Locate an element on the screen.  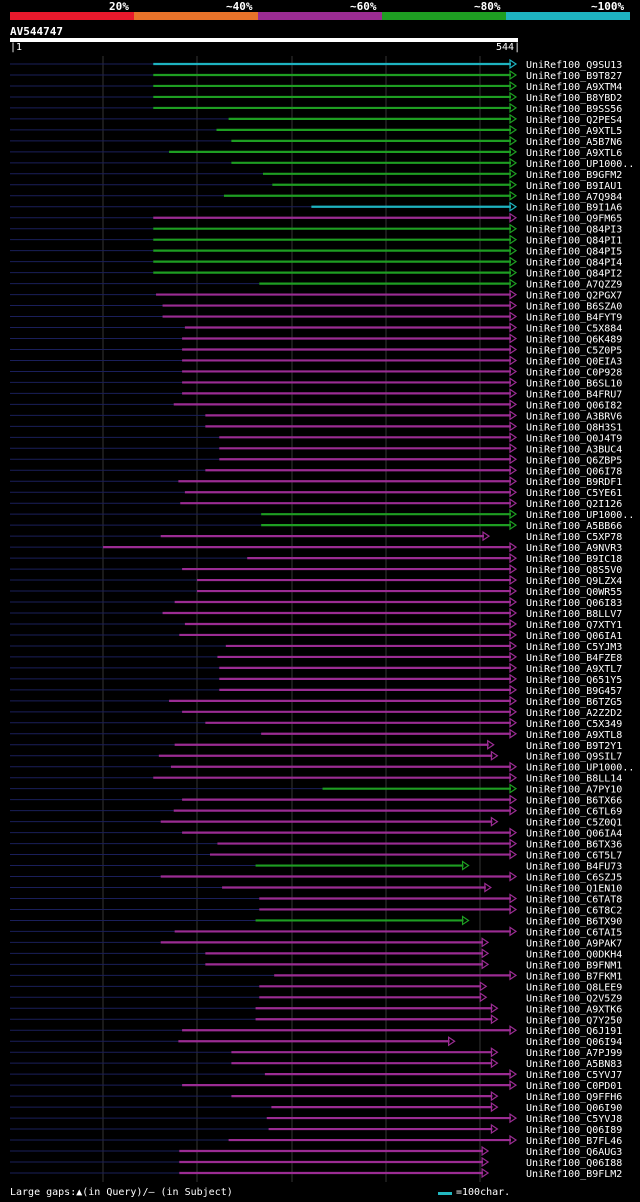
hit-row: UniRef100_Q84PI5 is located at coordinates (316, 251).